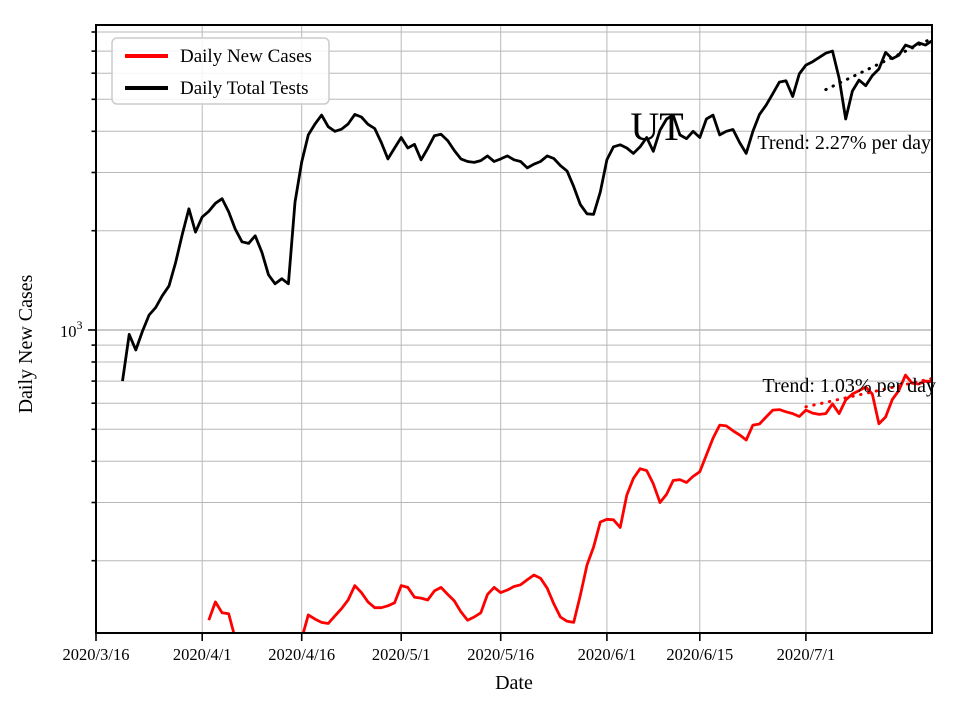 This screenshot has height=720, width=960. What do you see at coordinates (500, 654) in the screenshot?
I see `x-tick-label: 2020/5/16` at bounding box center [500, 654].